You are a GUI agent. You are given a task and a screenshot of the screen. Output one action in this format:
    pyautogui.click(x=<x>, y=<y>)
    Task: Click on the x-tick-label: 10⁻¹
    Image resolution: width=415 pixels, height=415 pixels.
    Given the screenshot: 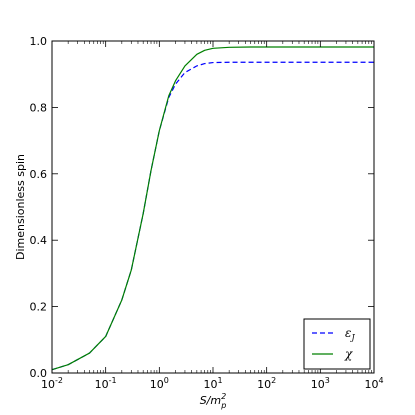 What is the action you would take?
    pyautogui.click(x=106, y=383)
    